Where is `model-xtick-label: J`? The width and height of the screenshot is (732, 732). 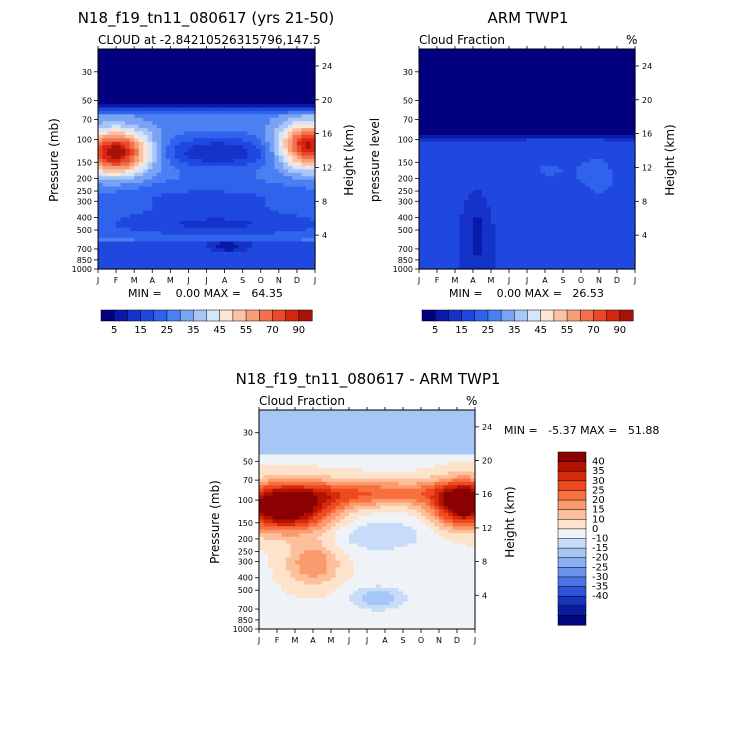 model-xtick-label: J is located at coordinates (187, 280).